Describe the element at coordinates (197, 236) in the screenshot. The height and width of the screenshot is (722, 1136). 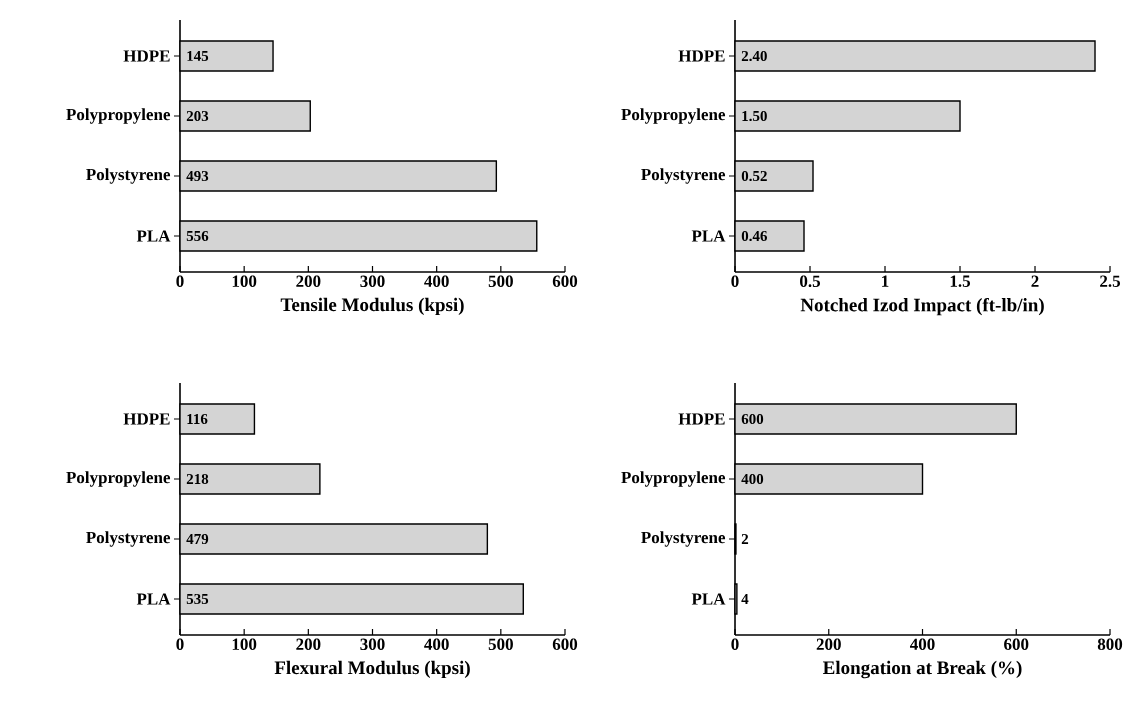
I see `data-label: 556` at that location.